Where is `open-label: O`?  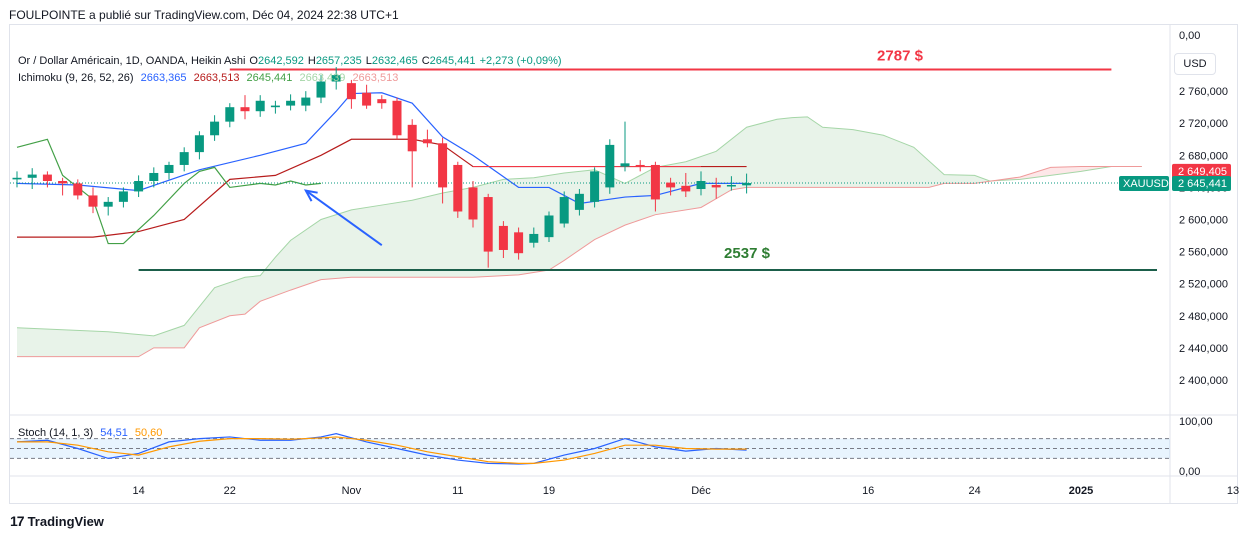
open-label: O is located at coordinates (253, 61).